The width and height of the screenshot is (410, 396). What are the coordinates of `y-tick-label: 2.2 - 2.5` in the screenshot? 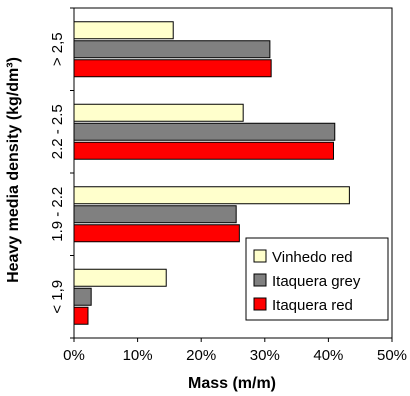 It's located at (57, 131).